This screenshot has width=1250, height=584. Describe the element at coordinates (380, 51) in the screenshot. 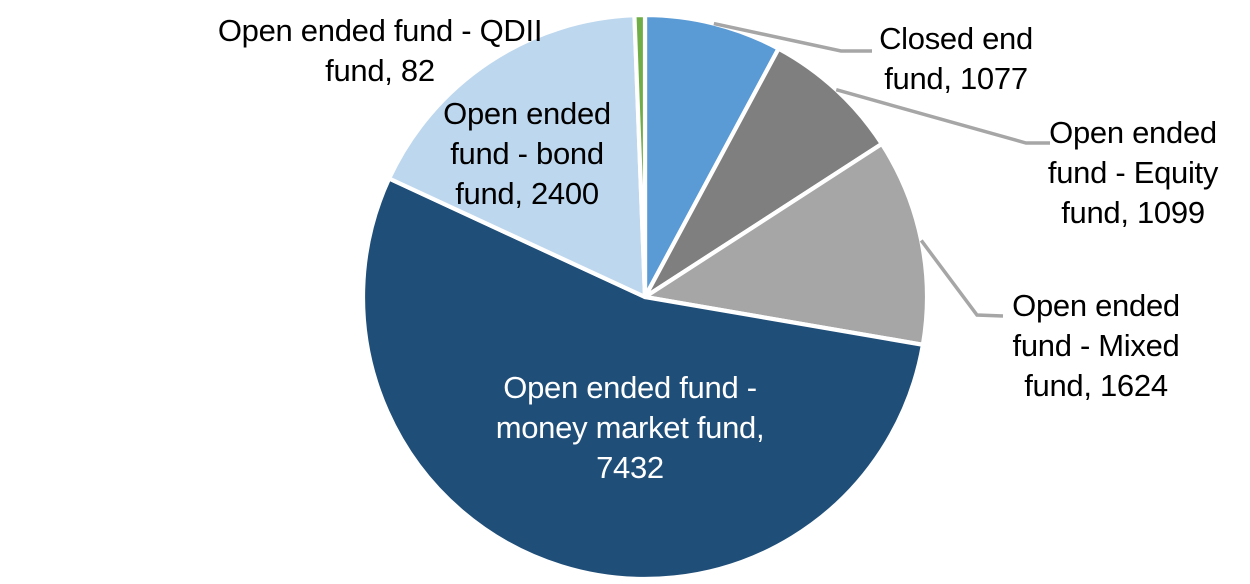

I see `data-label-qdii-fund: Open ended fund - QDII fund, 82` at that location.